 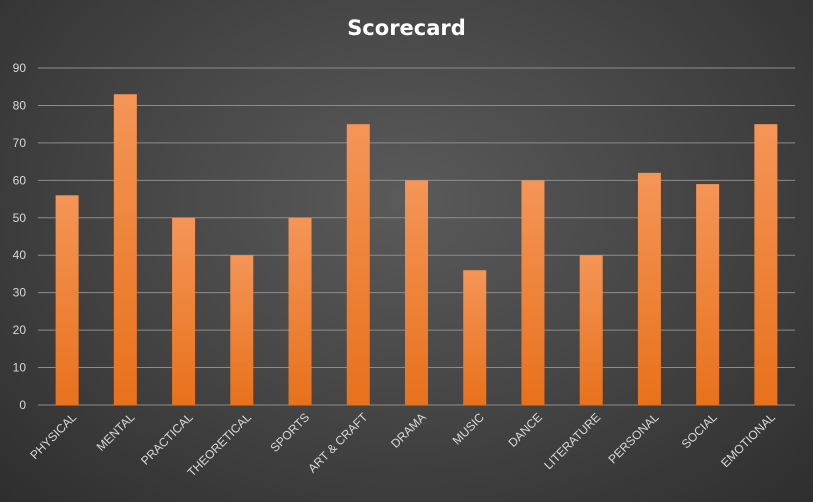 What do you see at coordinates (20, 236) in the screenshot?
I see `y-axis-ticks: 0 10 20 30 40 50 60 70 80 90` at bounding box center [20, 236].